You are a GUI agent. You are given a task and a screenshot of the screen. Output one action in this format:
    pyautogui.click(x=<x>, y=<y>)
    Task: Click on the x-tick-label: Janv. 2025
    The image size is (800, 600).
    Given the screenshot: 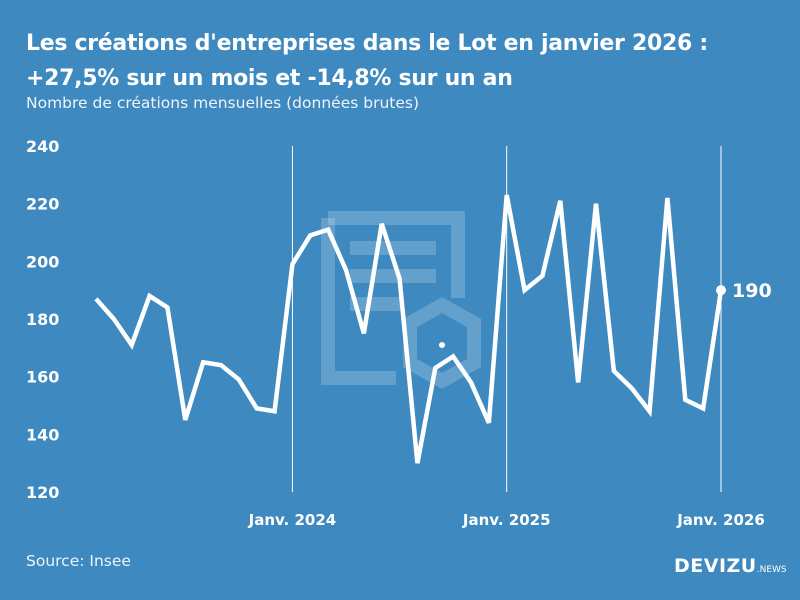 What is the action you would take?
    pyautogui.click(x=506, y=520)
    